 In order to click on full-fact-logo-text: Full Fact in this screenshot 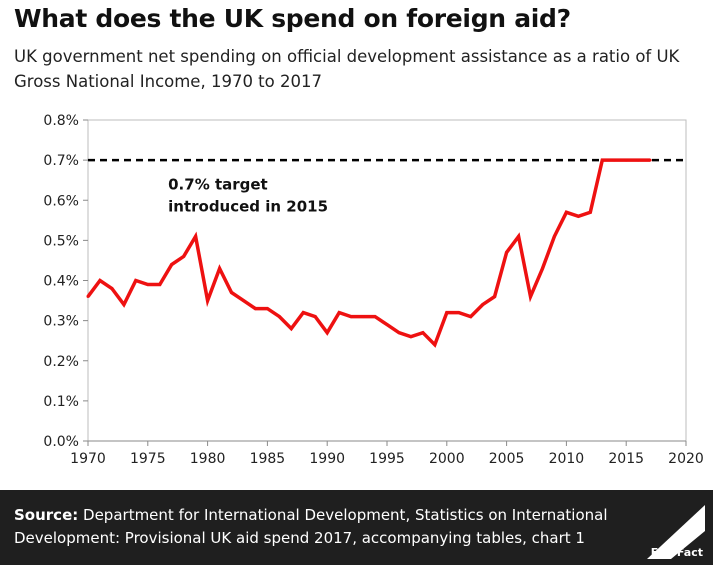, I will do `click(676, 552)`.